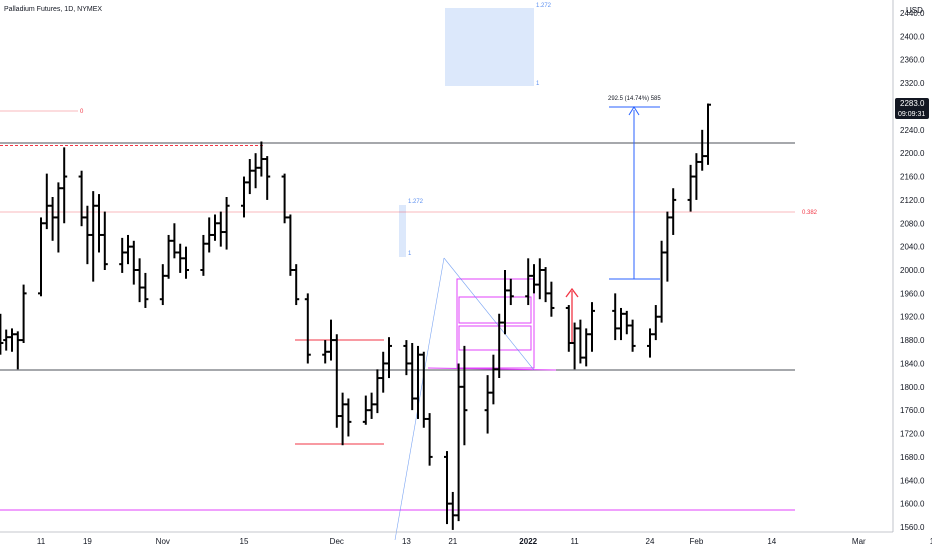  I want to click on time-tick-label: 19, so click(87, 541).